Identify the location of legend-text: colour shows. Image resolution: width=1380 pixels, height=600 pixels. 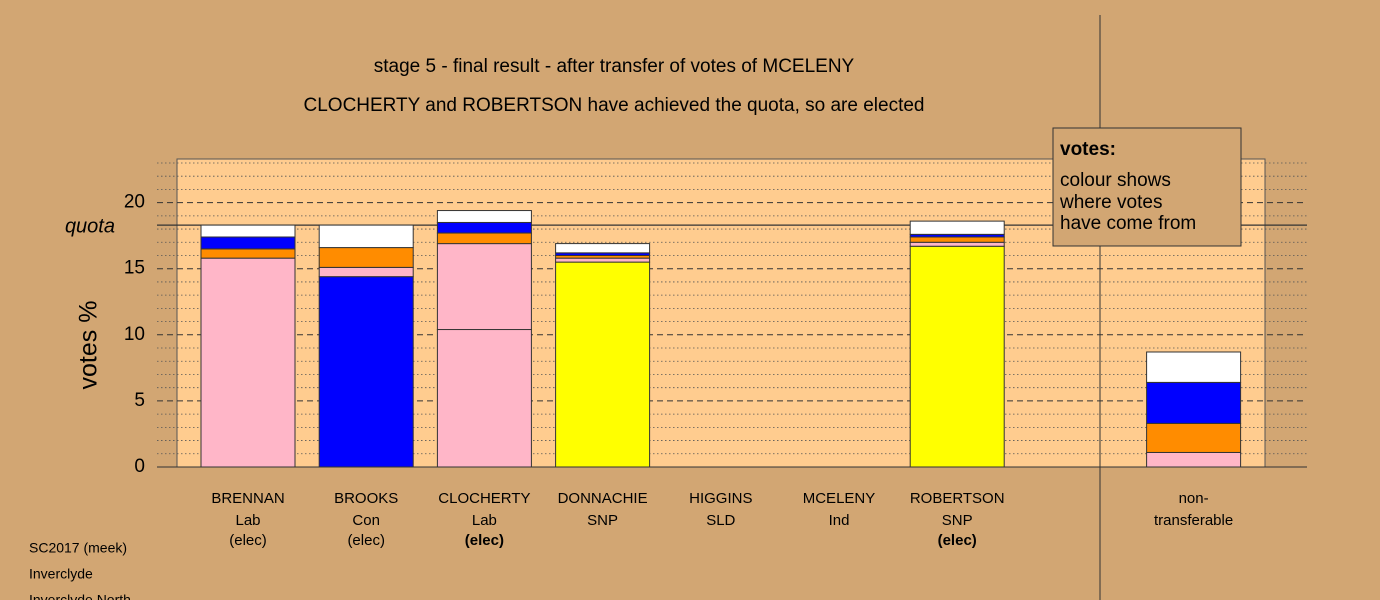
(1115, 180).